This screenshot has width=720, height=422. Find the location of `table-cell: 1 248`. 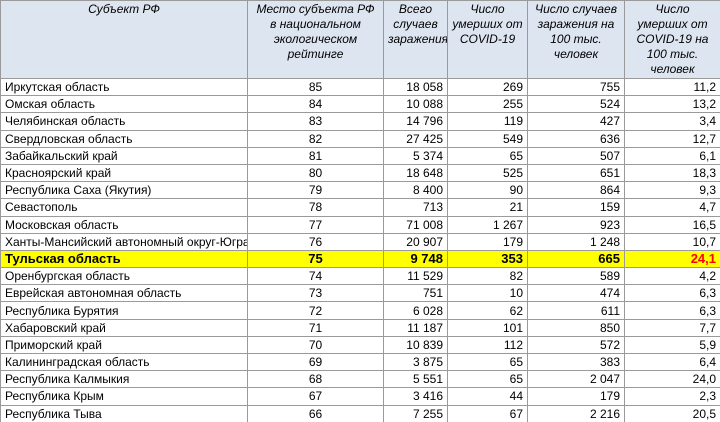

table-cell: 1 248 is located at coordinates (576, 241).